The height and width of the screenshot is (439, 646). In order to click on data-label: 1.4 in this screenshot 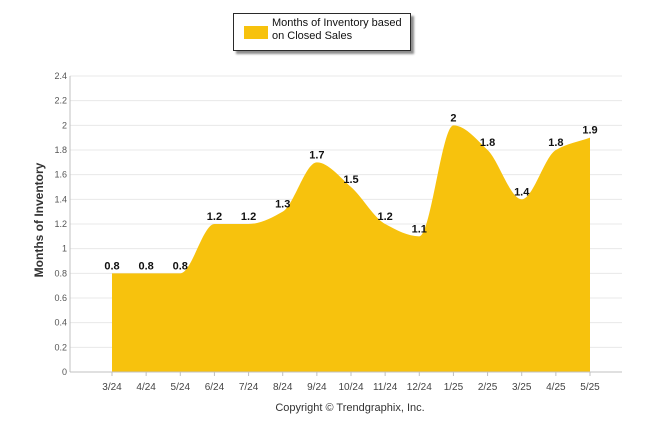, I will do `click(522, 192)`.